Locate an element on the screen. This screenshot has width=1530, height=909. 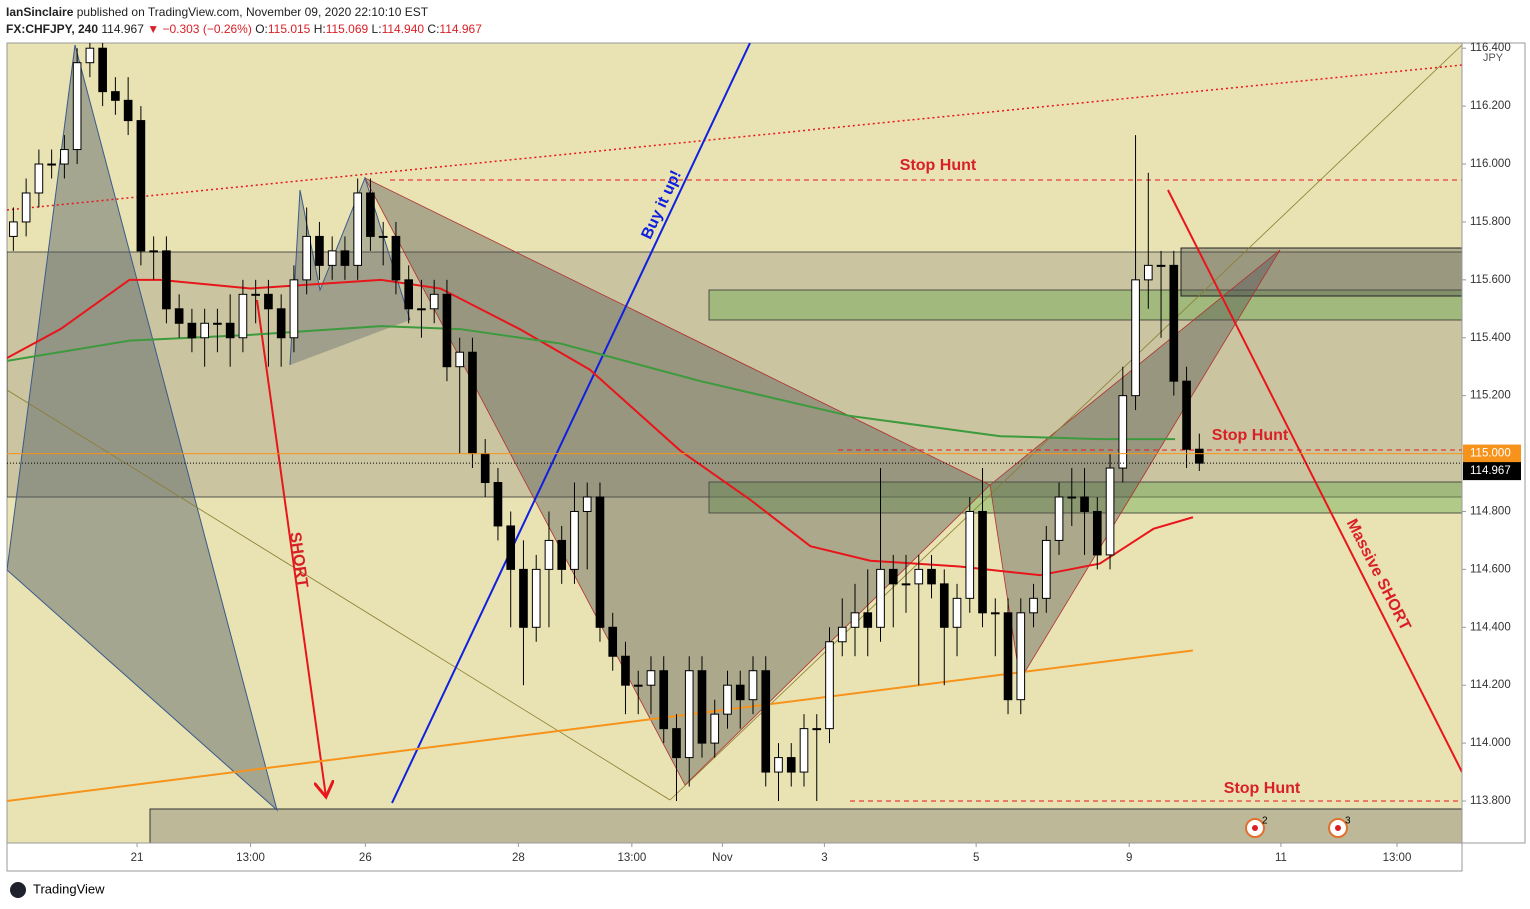
x-tick-label: 26 is located at coordinates (365, 858).